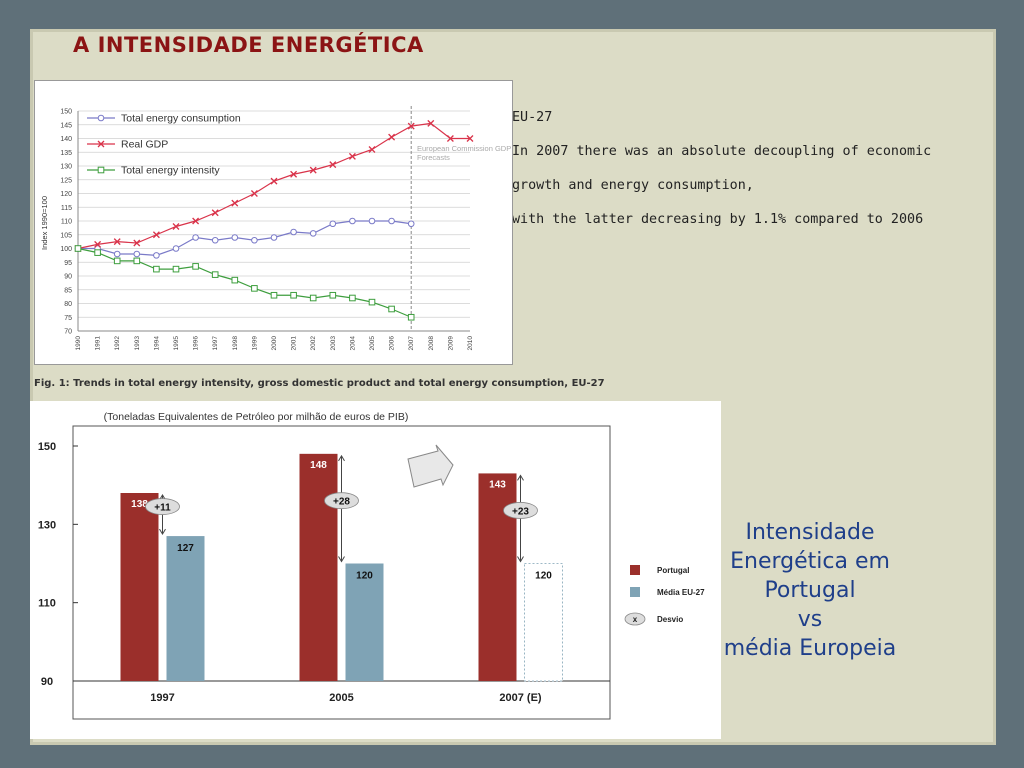 This screenshot has height=768, width=1024. Describe the element at coordinates (810, 648) in the screenshot. I see `side-caption-line: média Europeia` at that location.